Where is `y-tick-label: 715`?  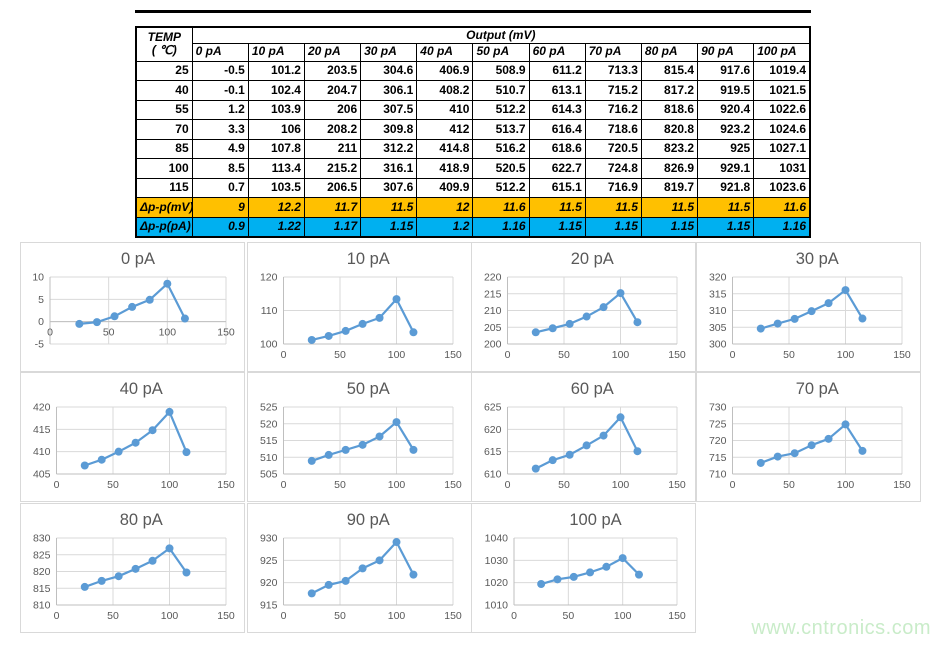
y-tick-label: 715 is located at coordinates (718, 458).